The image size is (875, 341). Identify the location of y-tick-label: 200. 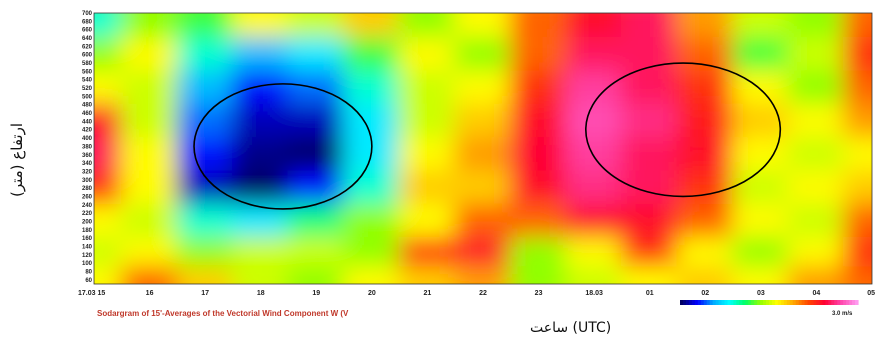
(87, 222).